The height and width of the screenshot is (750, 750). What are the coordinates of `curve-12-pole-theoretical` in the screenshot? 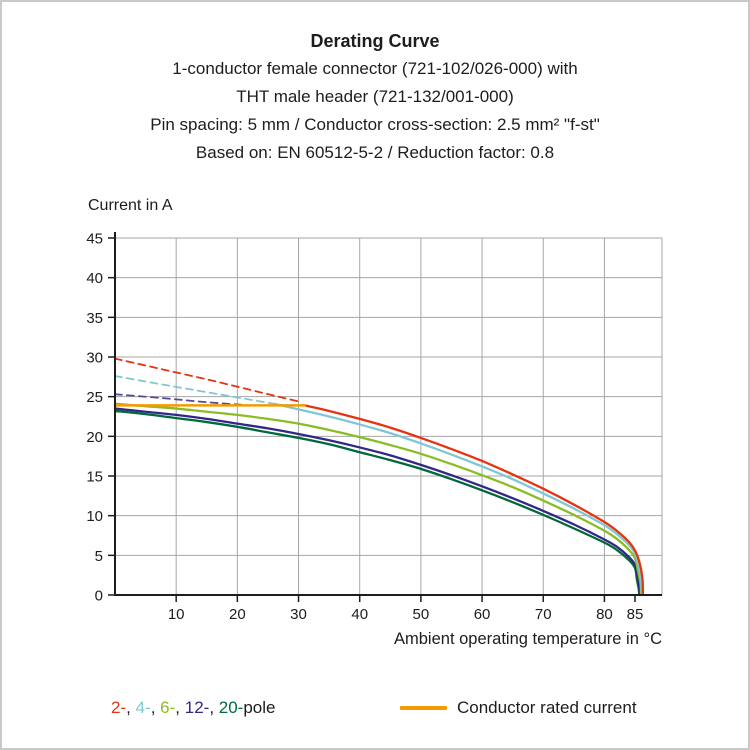 It's located at (182, 400).